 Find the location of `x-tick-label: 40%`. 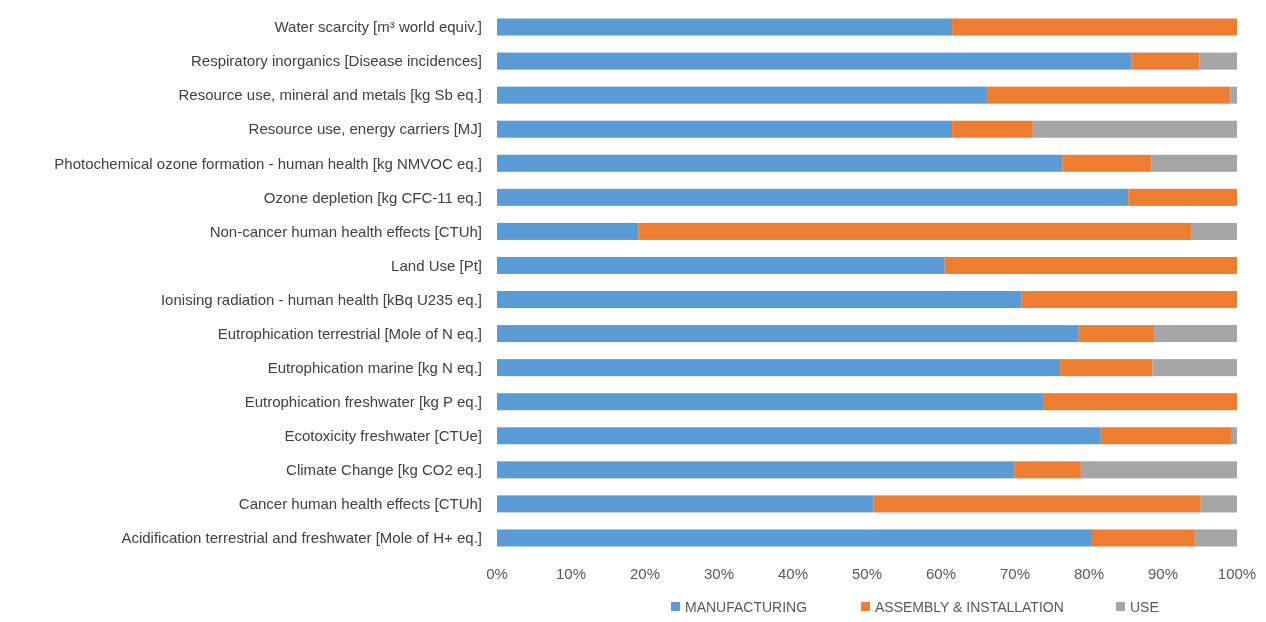

x-tick-label: 40% is located at coordinates (793, 573).